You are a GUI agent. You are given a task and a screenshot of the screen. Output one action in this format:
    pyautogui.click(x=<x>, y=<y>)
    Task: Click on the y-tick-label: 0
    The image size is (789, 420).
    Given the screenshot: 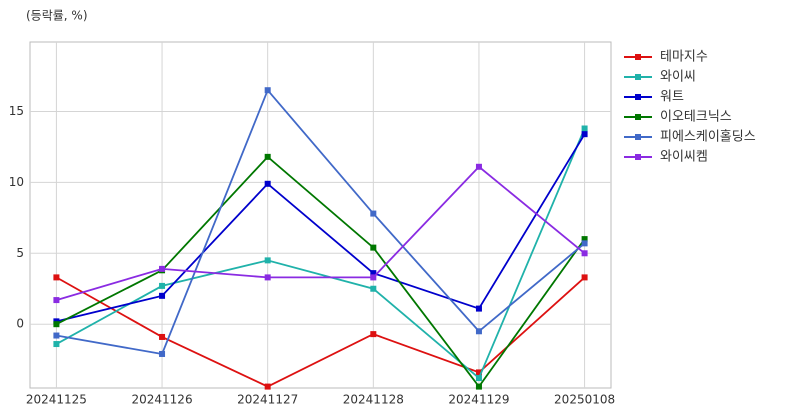 What is the action you would take?
    pyautogui.click(x=20, y=324)
    